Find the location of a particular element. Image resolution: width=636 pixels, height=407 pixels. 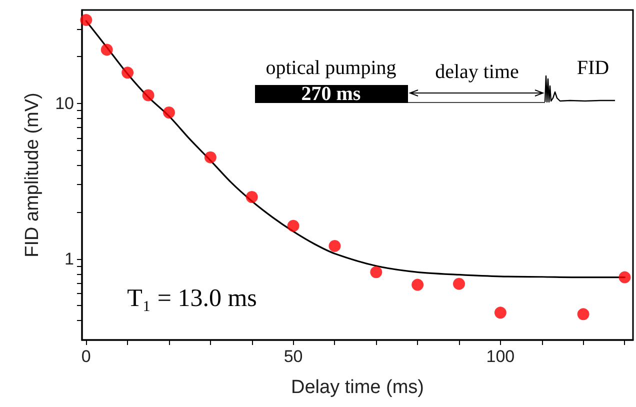

y-tick-label: 10 is located at coordinates (64, 103).